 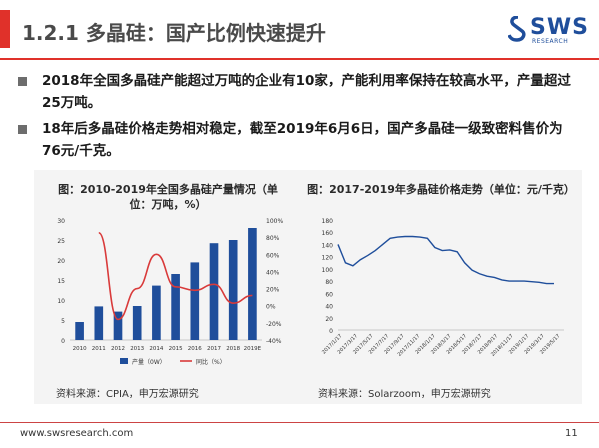 What do you see at coordinates (299, 422) in the screenshot?
I see `footer-divider` at bounding box center [299, 422].